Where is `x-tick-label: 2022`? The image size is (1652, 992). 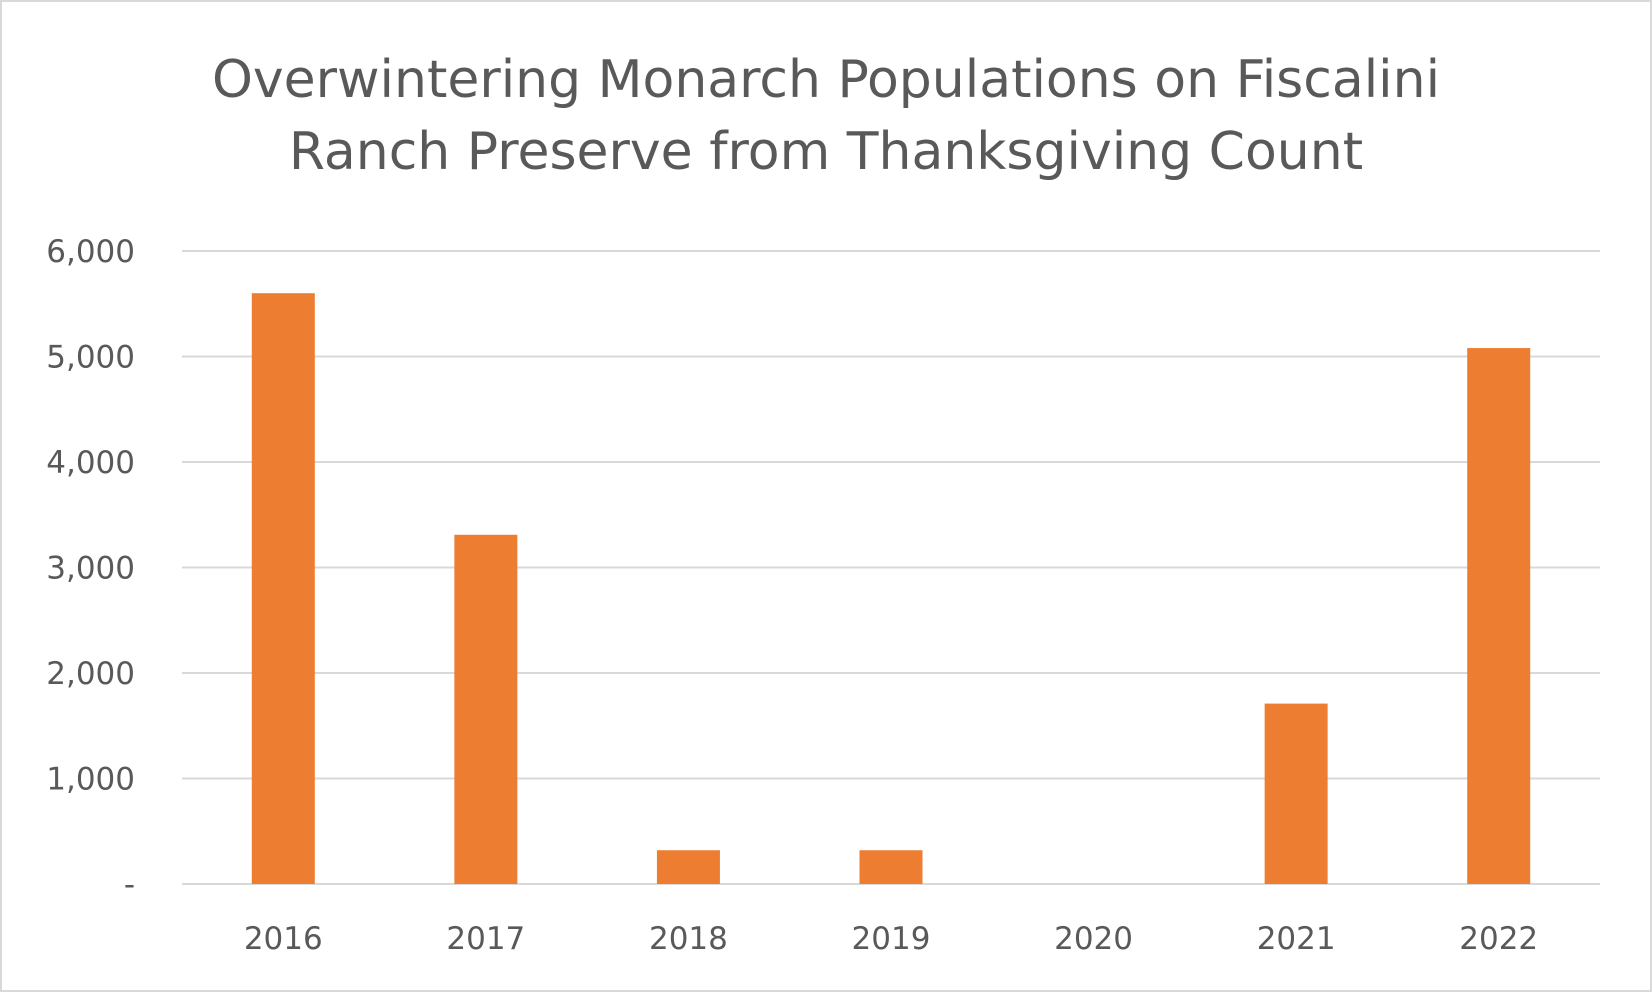 x-tick-label: 2022 is located at coordinates (1498, 939).